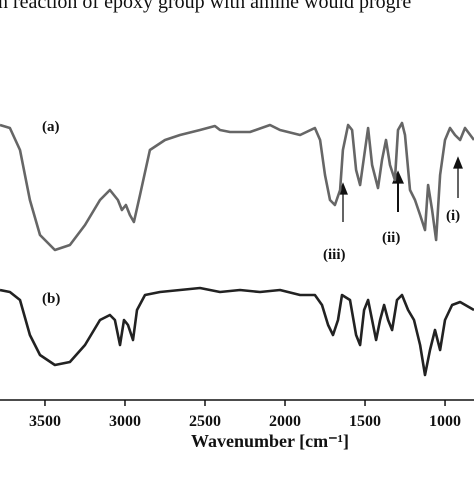  I want to click on x-tick-label: 3000, so click(125, 421).